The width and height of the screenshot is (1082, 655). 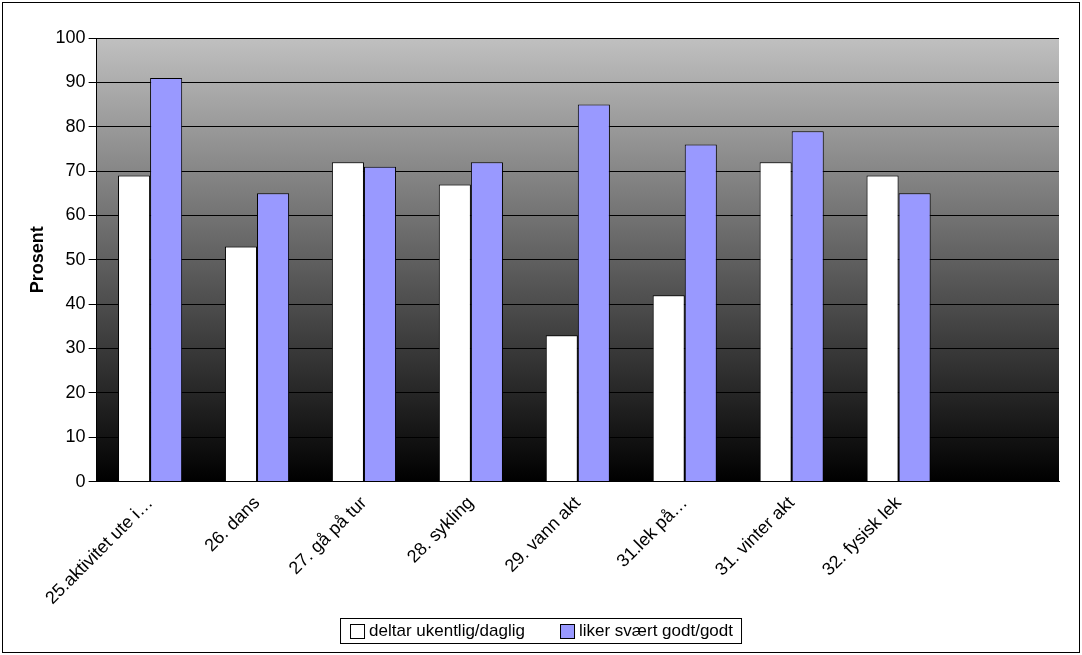 What do you see at coordinates (75, 214) in the screenshot?
I see `y-tick-label: 60` at bounding box center [75, 214].